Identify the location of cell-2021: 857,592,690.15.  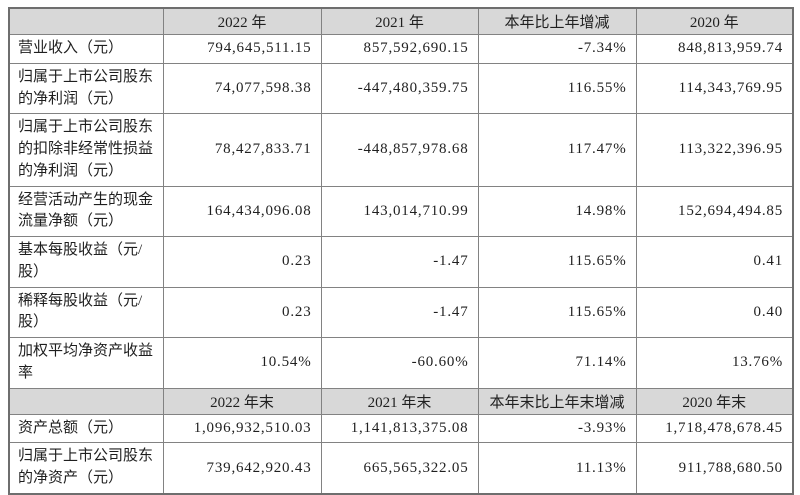
(399, 49).